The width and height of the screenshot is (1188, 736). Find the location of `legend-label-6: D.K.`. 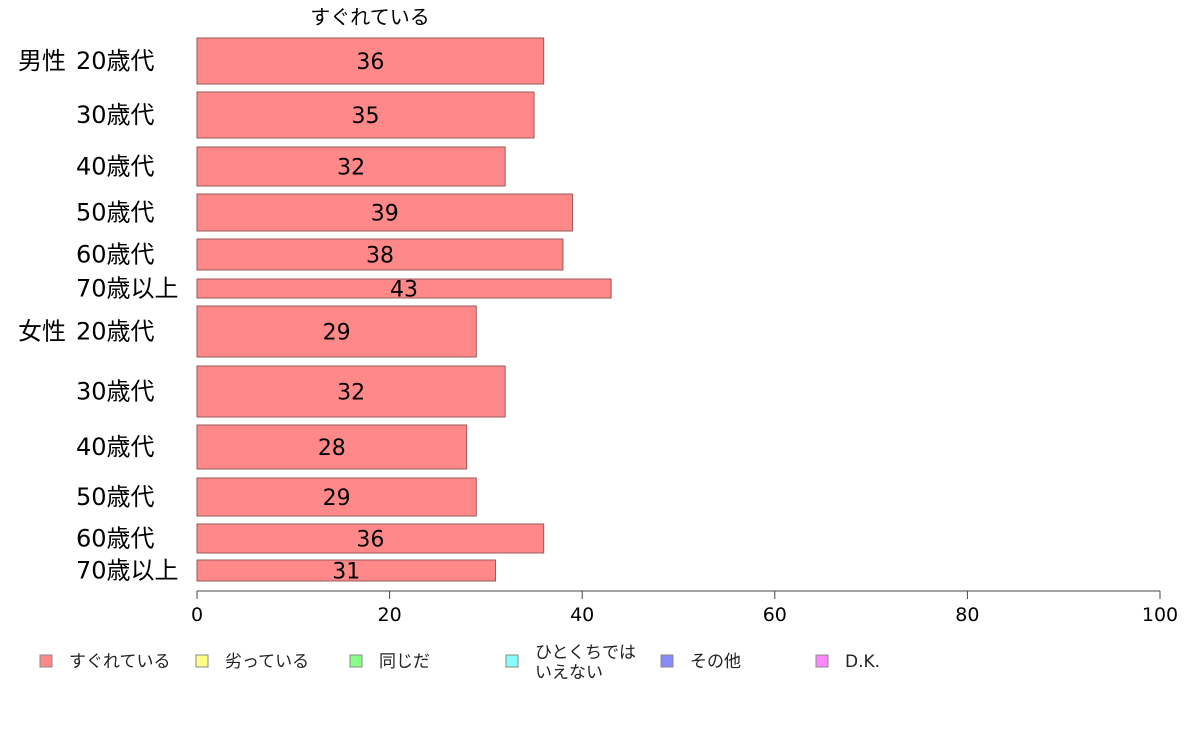

legend-label-6: D.K. is located at coordinates (862, 662).